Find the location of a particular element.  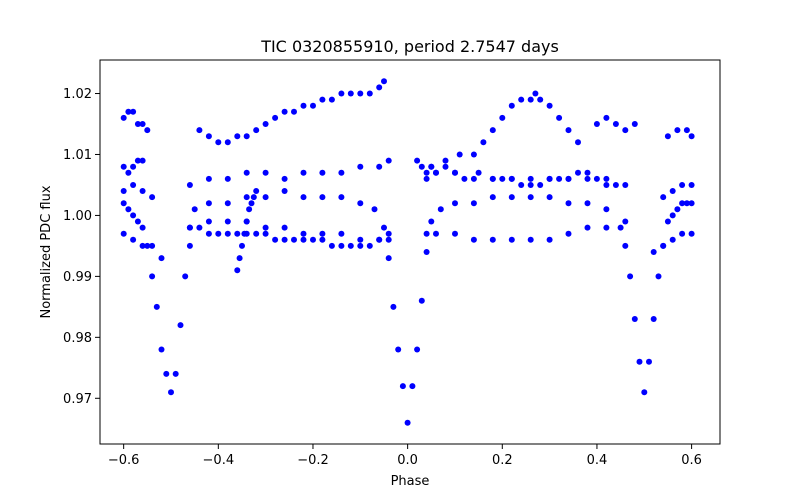

x-tick-label: 0.2 is located at coordinates (502, 460).